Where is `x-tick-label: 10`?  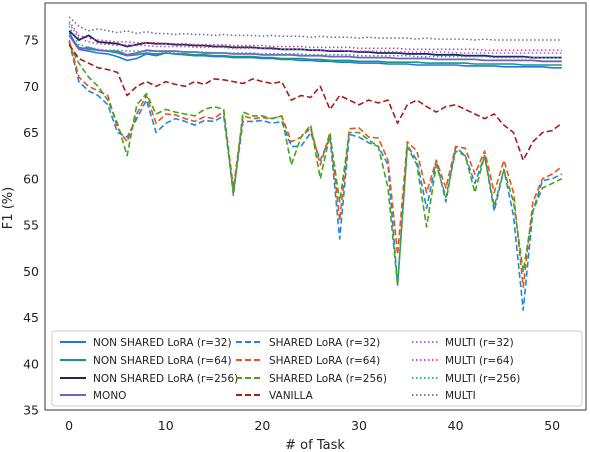
x-tick-label: 10 is located at coordinates (166, 425).